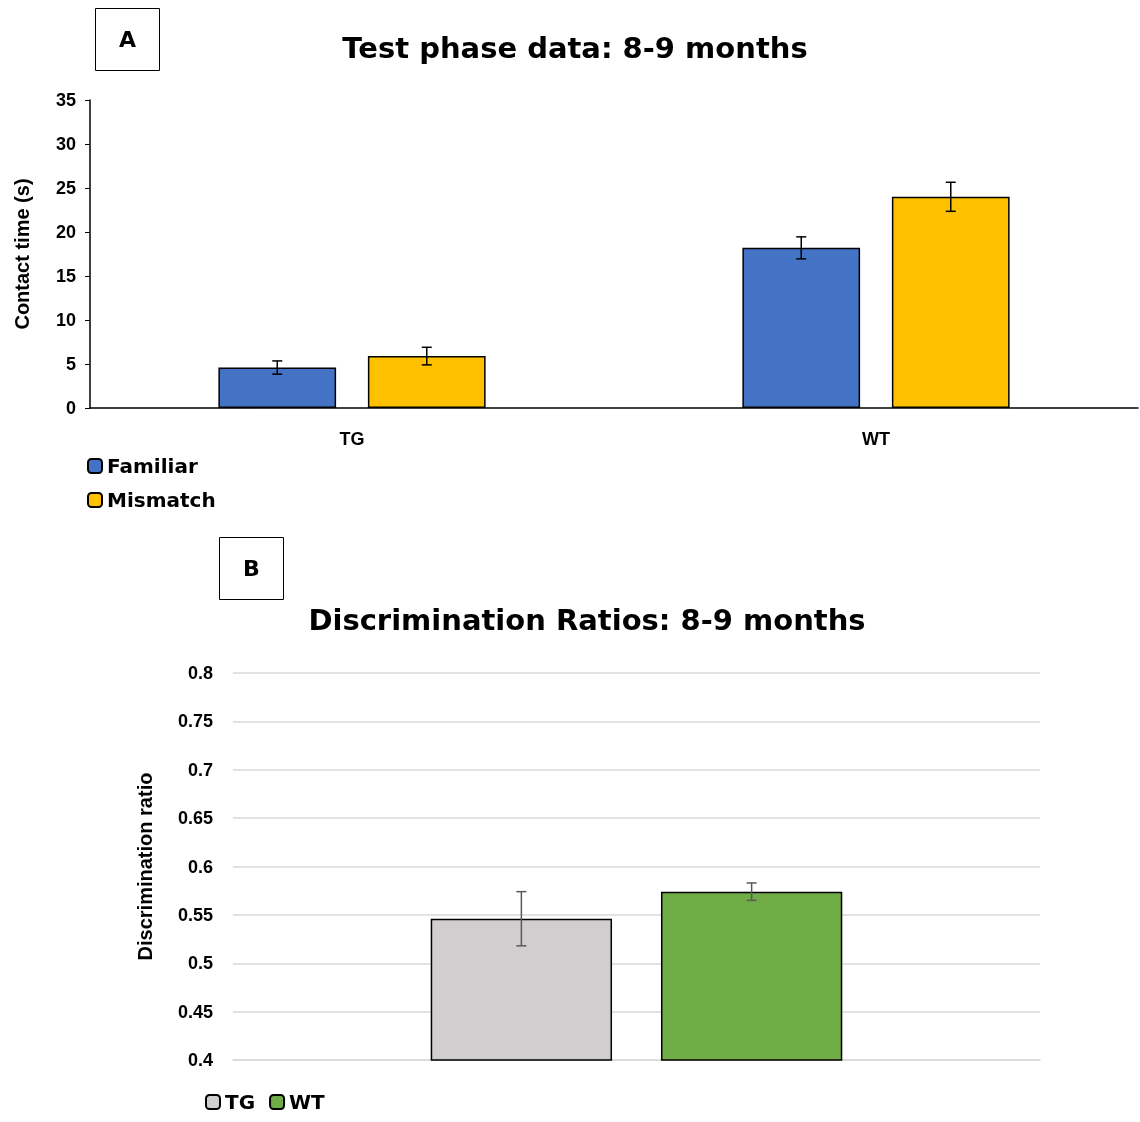 The height and width of the screenshot is (1122, 1140). I want to click on y-tick-label: 15, so click(65, 276).